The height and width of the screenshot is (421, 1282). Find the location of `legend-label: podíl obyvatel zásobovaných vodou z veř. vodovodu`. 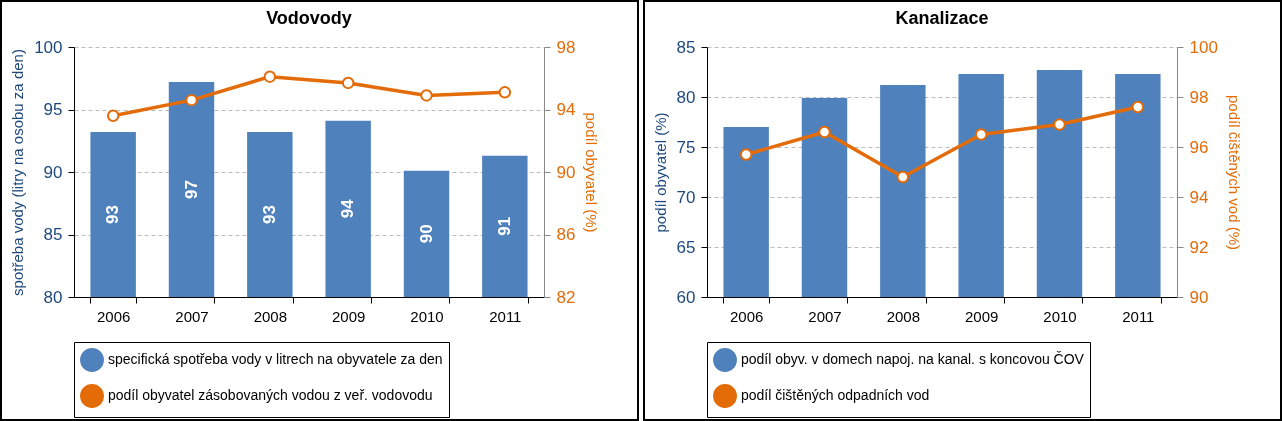

legend-label: podíl obyvatel zásobovaných vodou z veř. vodovodu is located at coordinates (270, 395).